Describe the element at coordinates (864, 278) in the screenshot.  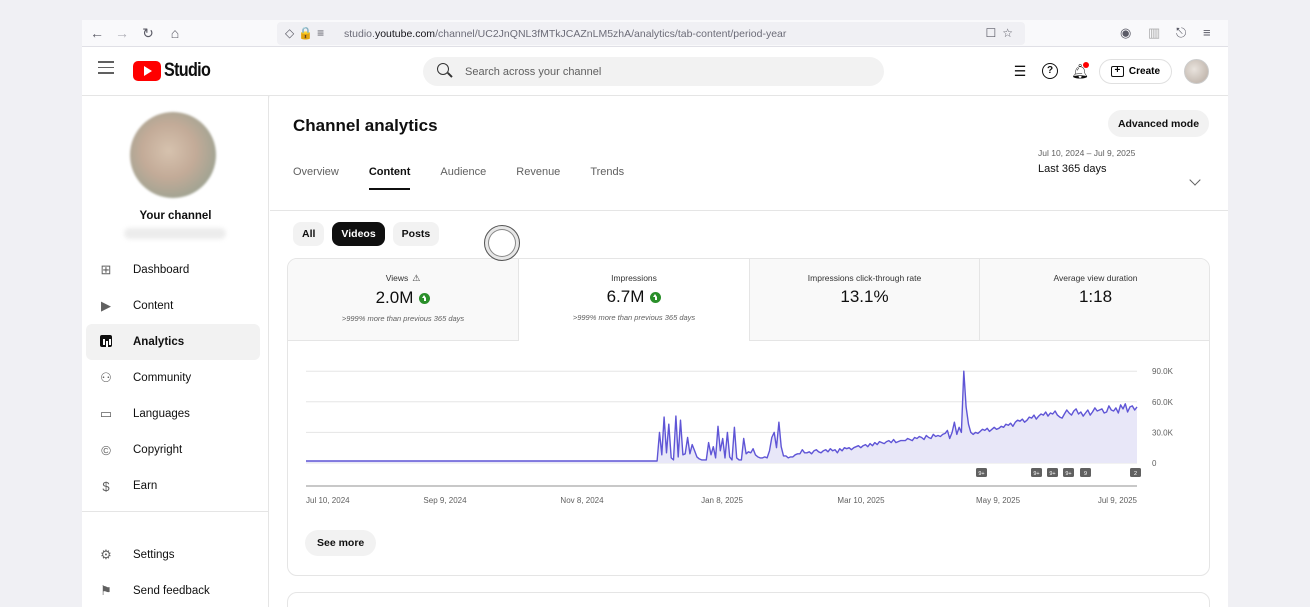
I see `metric-label: Impressions click-through rate` at that location.